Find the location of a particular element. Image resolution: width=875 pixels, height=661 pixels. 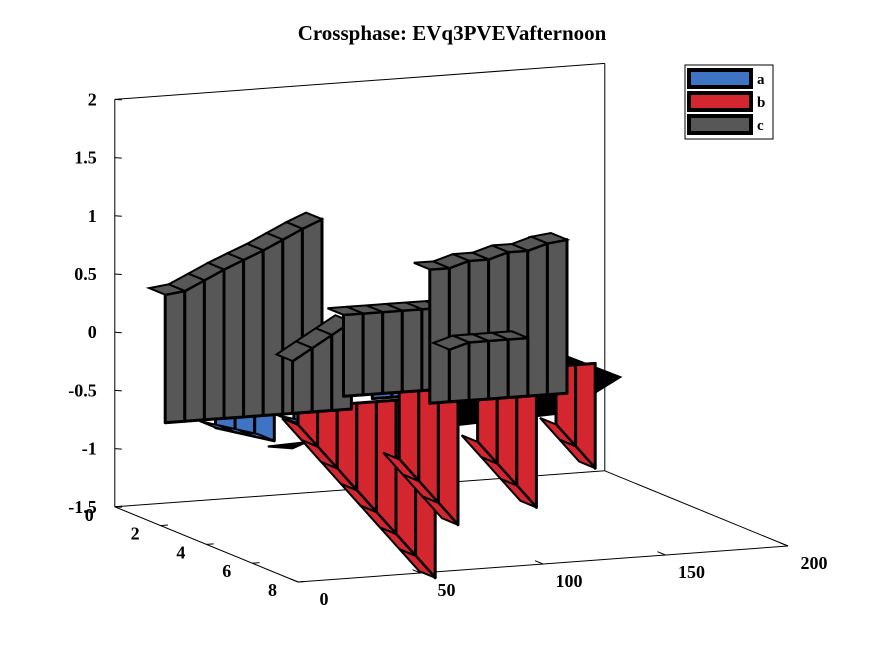

y-tick-label: 0 is located at coordinates (89, 515).